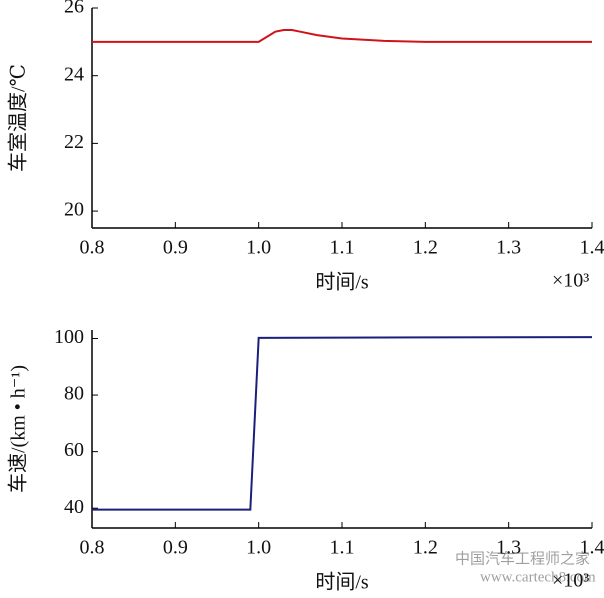  I want to click on y-tick-label: 60, so click(74, 450).